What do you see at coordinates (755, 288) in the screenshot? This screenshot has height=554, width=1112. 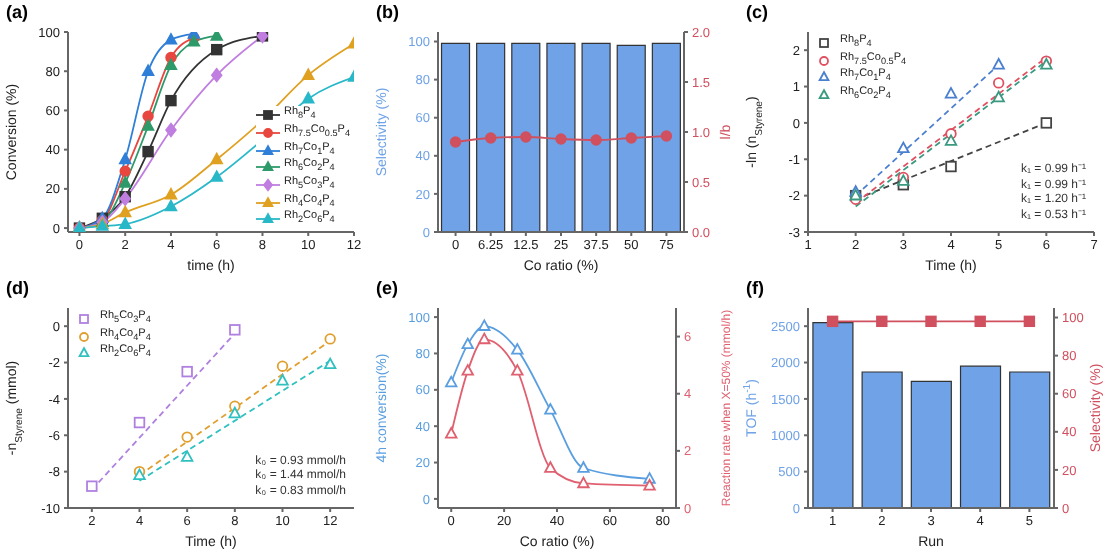 I see `chart-title: (f)` at bounding box center [755, 288].